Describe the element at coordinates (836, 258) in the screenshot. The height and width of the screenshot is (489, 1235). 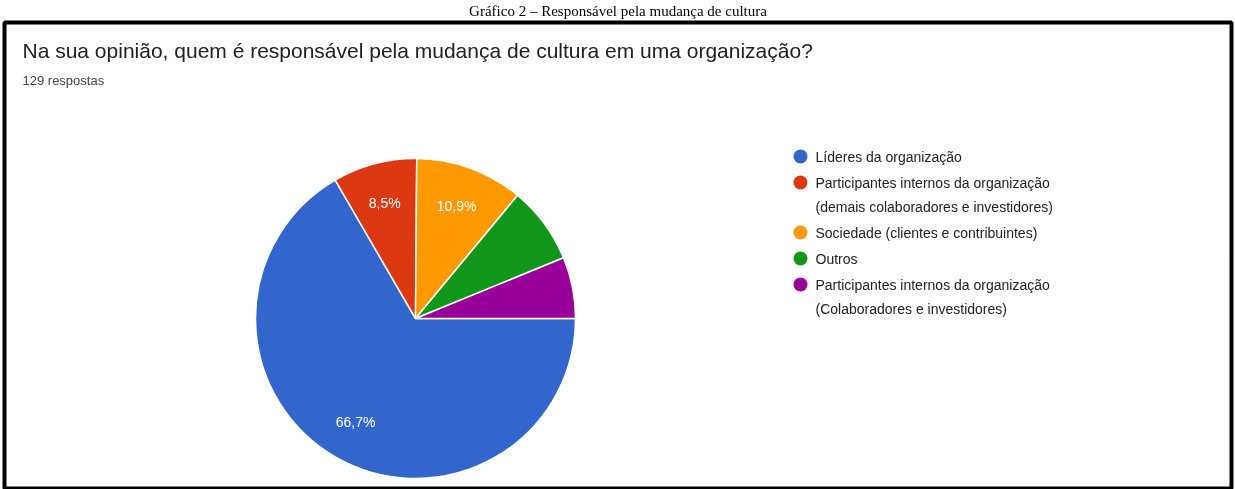
I see `legend-label: Outros` at that location.